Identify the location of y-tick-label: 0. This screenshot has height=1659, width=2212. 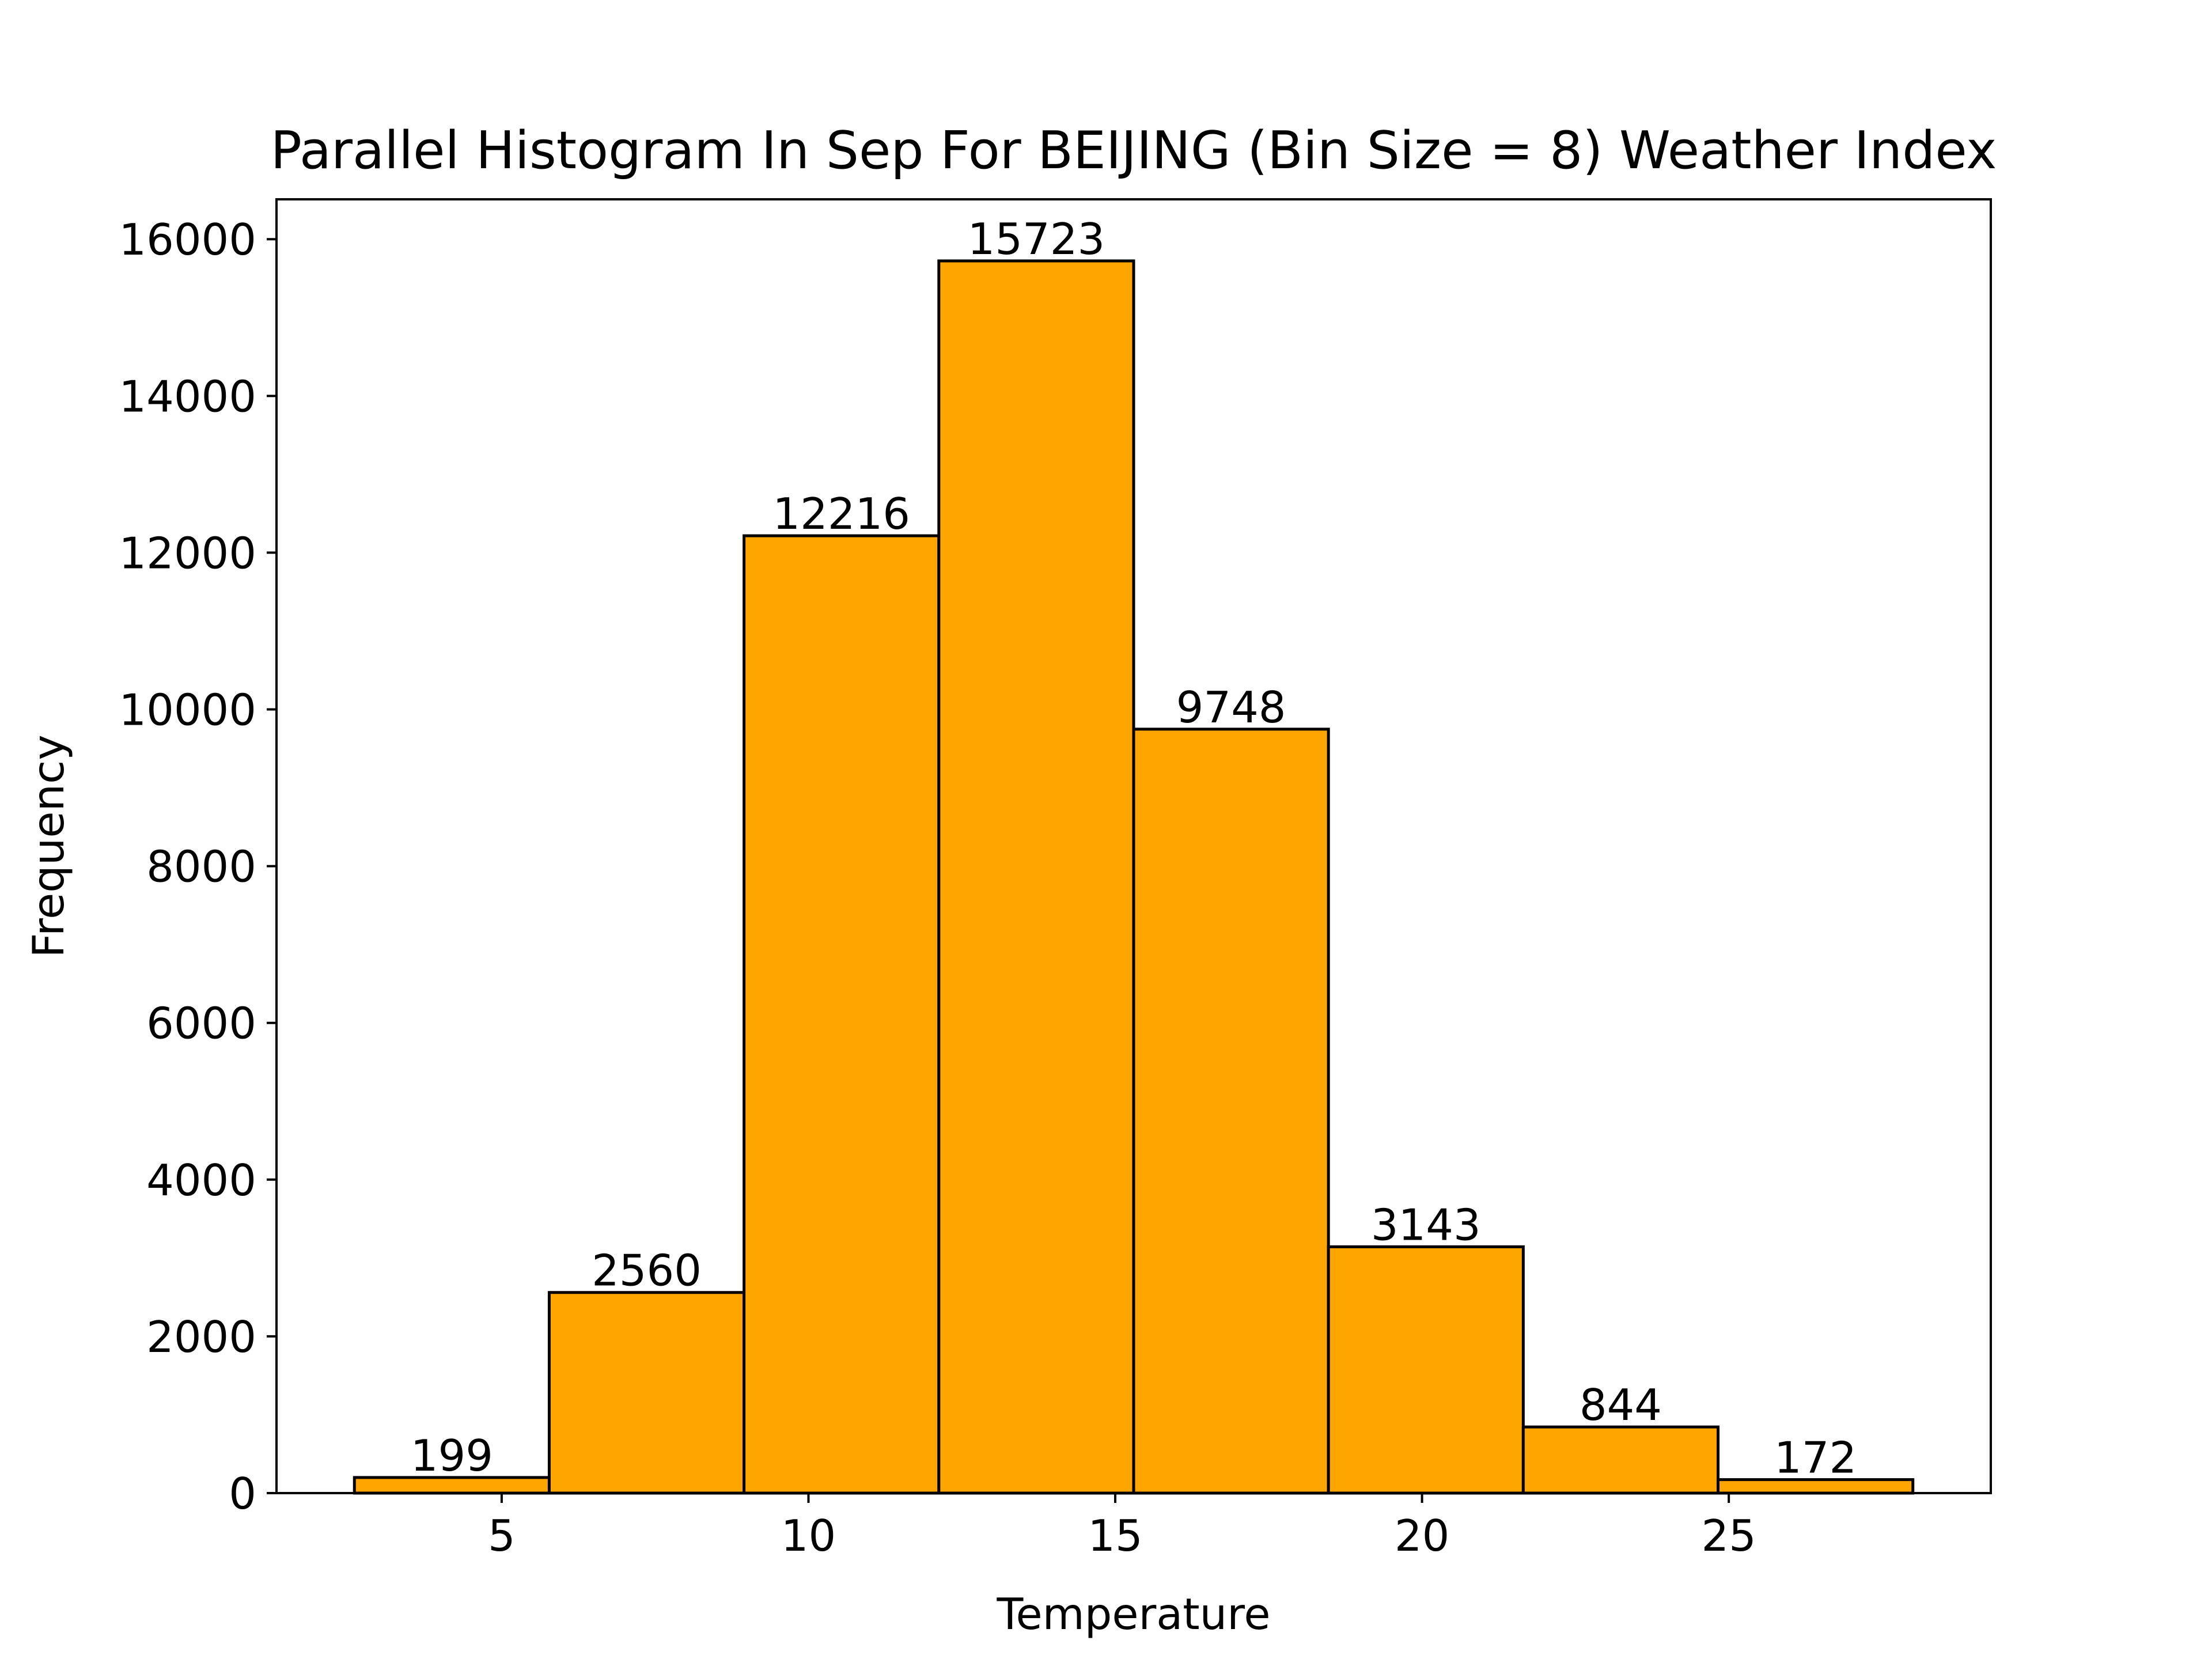
(242, 1493).